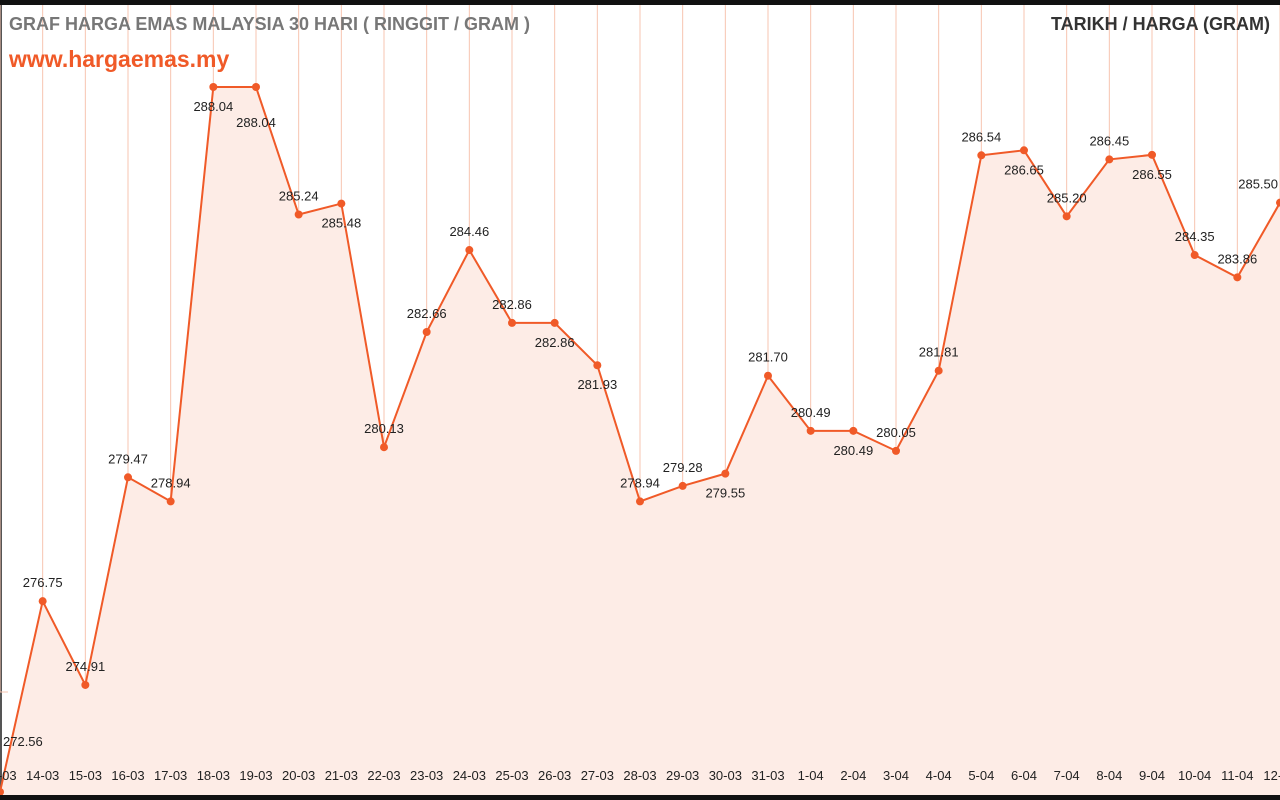 The image size is (1280, 800). Describe the element at coordinates (469, 775) in the screenshot. I see `x-tick-label: 24-03` at that location.